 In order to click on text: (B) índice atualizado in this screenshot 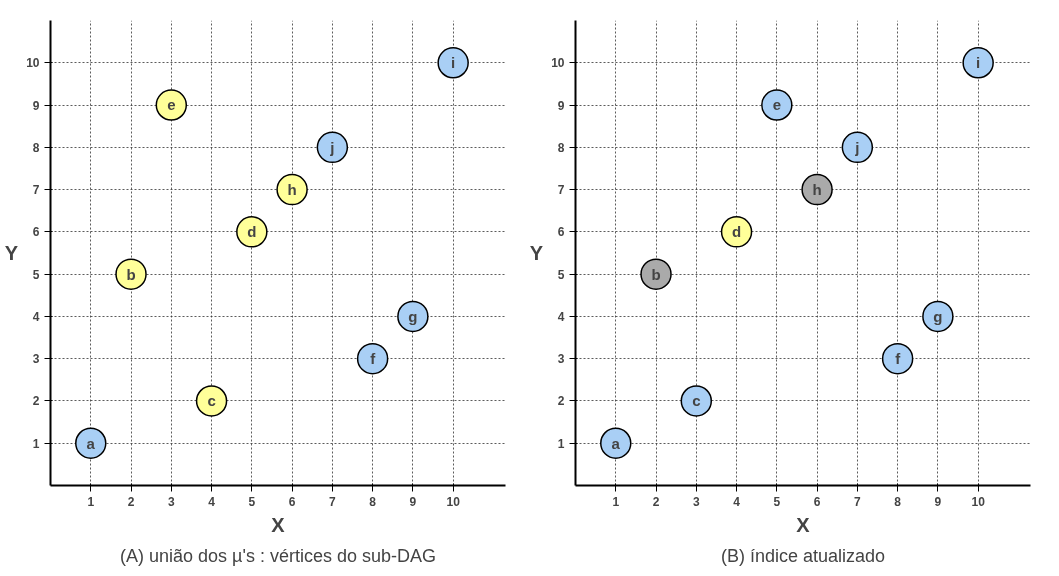, I will do `click(803, 555)`.